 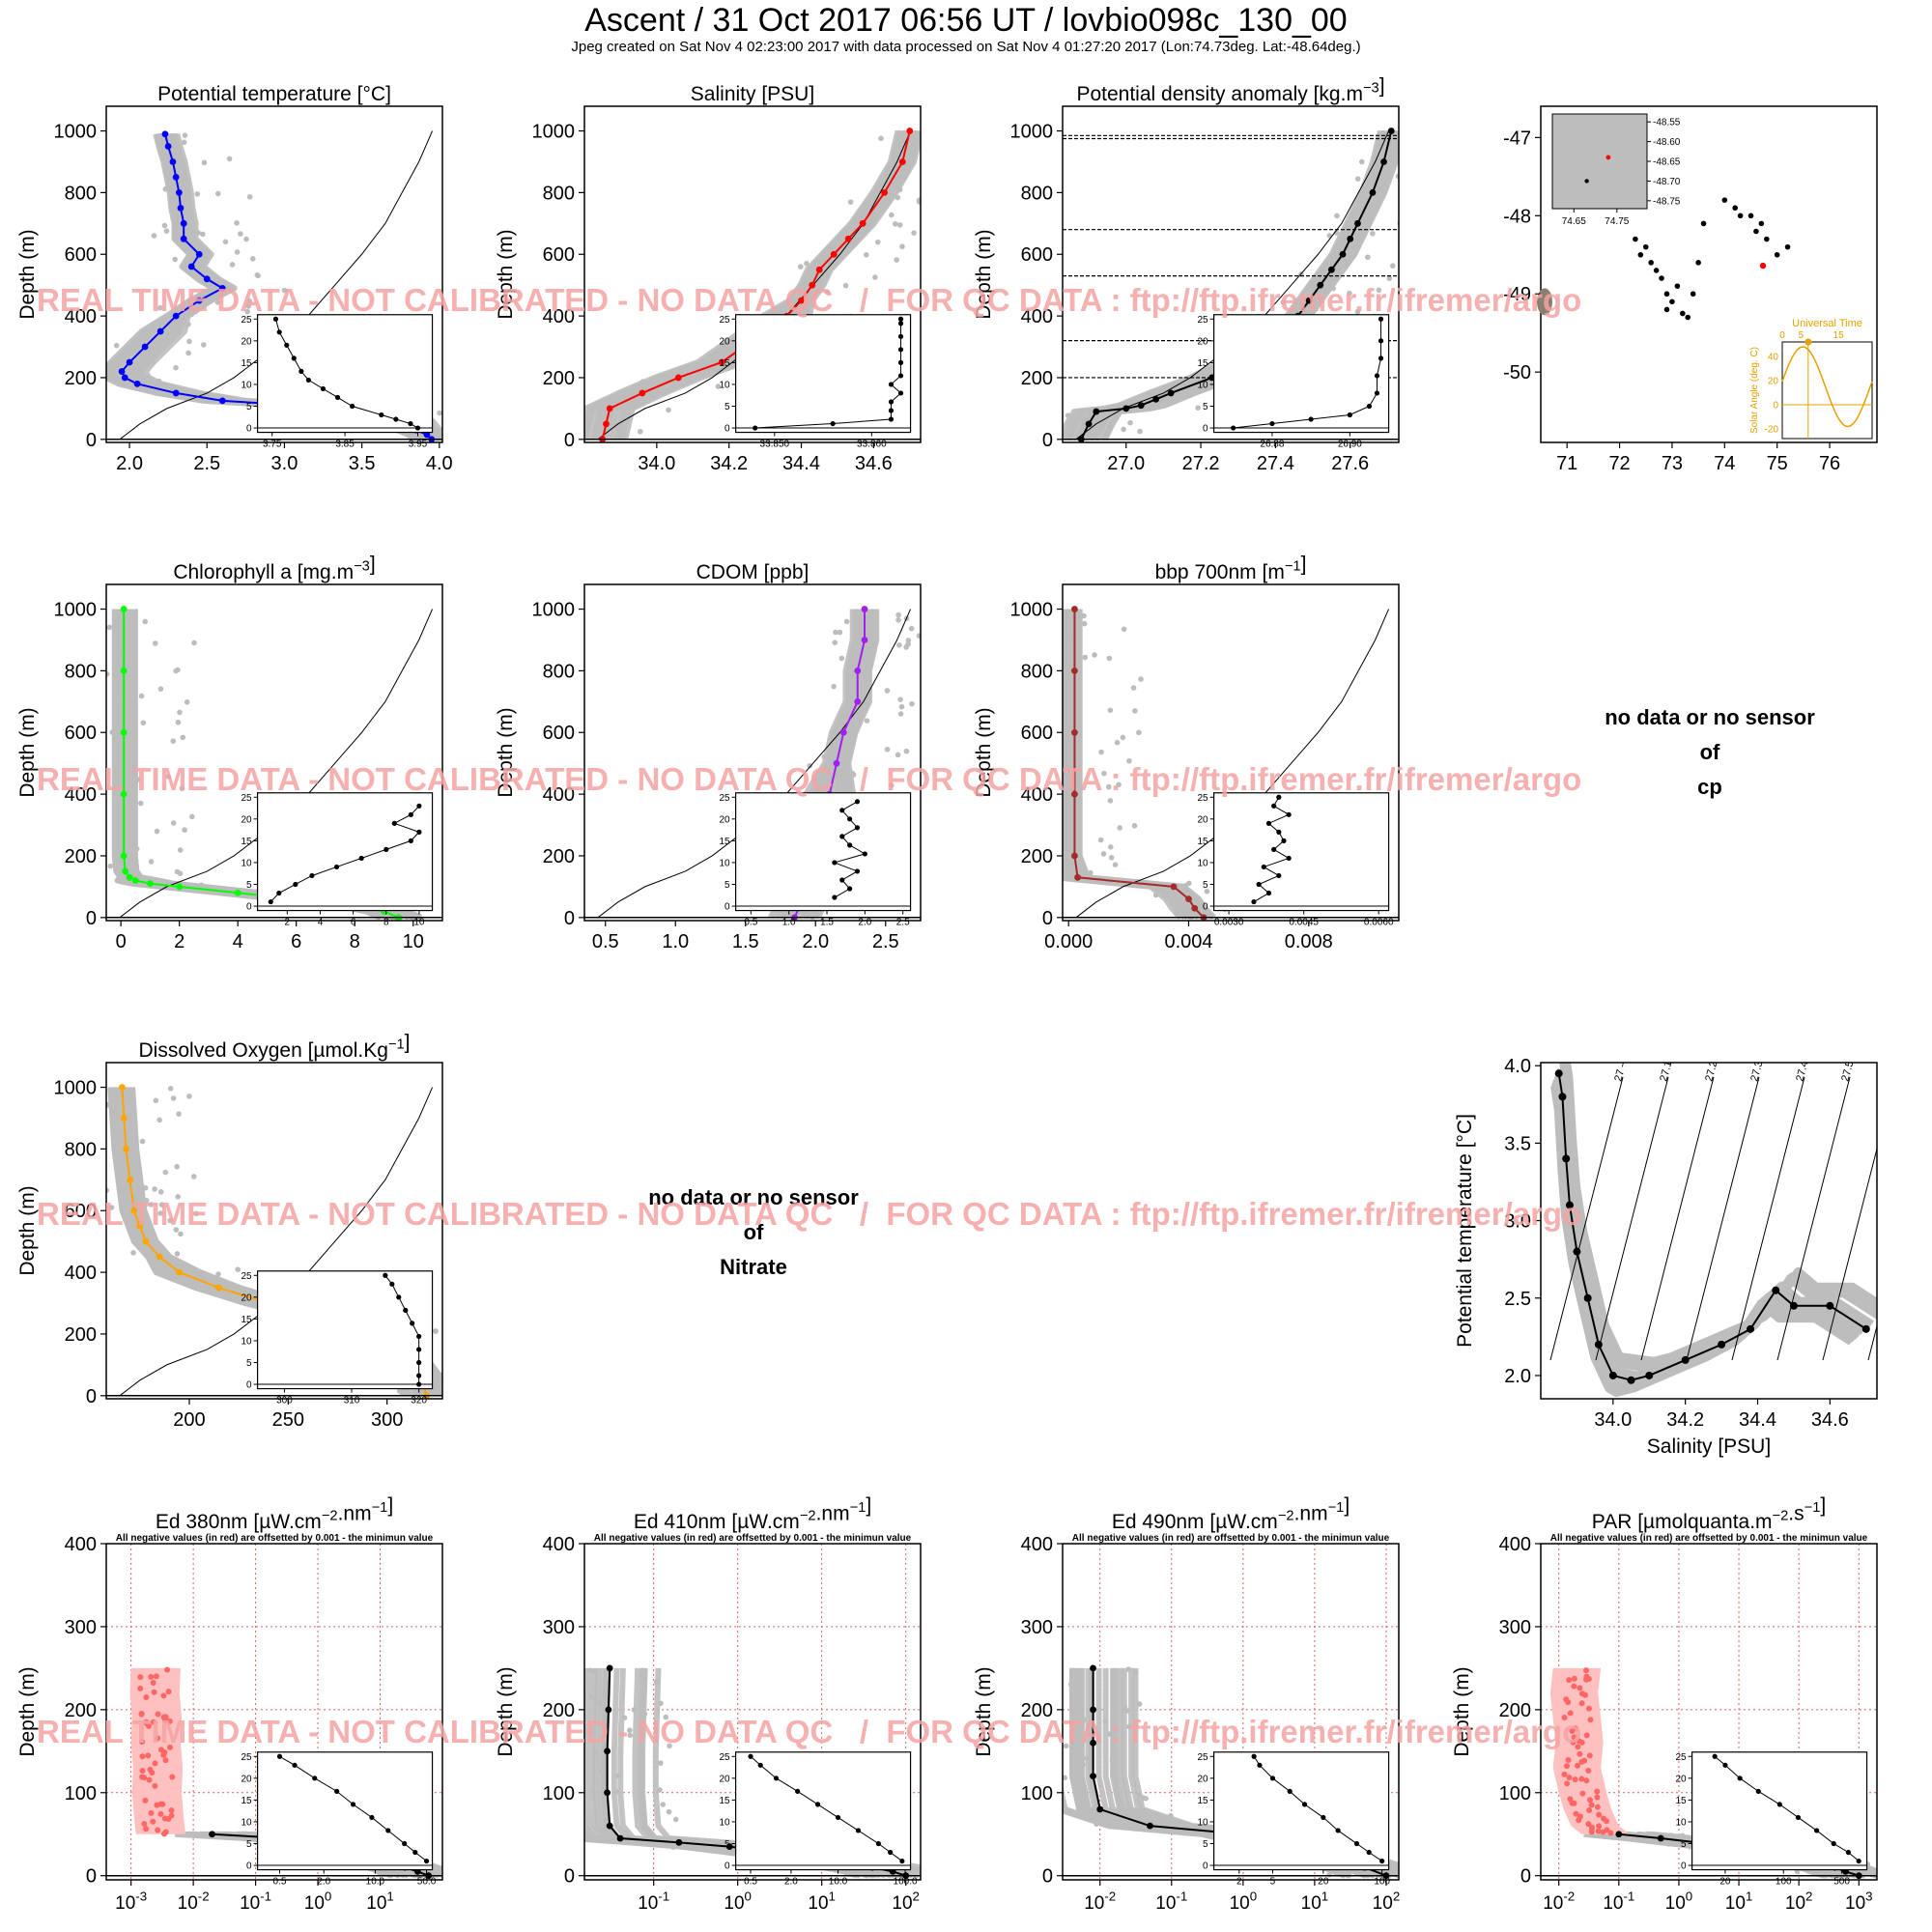 I want to click on xtick-label: 34.0, so click(x=1613, y=1420).